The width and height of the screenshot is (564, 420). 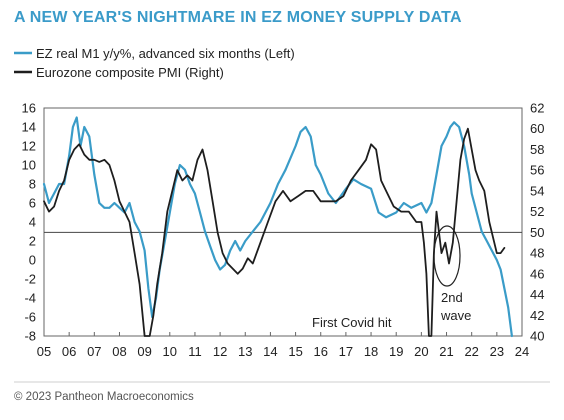 I want to click on x-tick-label: 20, so click(x=421, y=351).